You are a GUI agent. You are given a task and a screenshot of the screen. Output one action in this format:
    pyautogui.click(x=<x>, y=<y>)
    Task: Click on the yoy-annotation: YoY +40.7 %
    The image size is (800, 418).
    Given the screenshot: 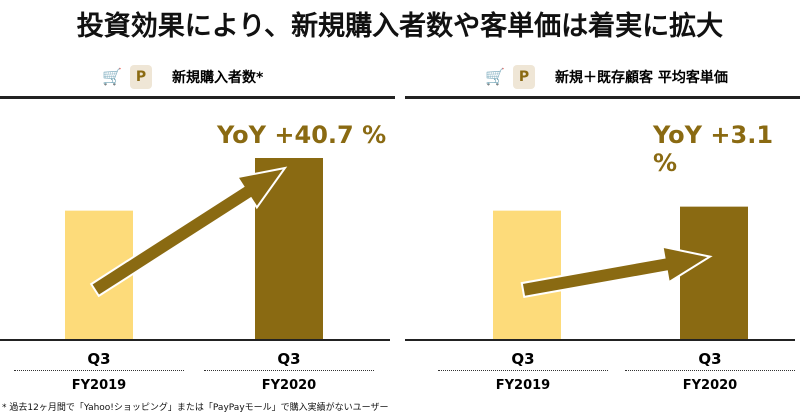 What is the action you would take?
    pyautogui.click(x=302, y=135)
    